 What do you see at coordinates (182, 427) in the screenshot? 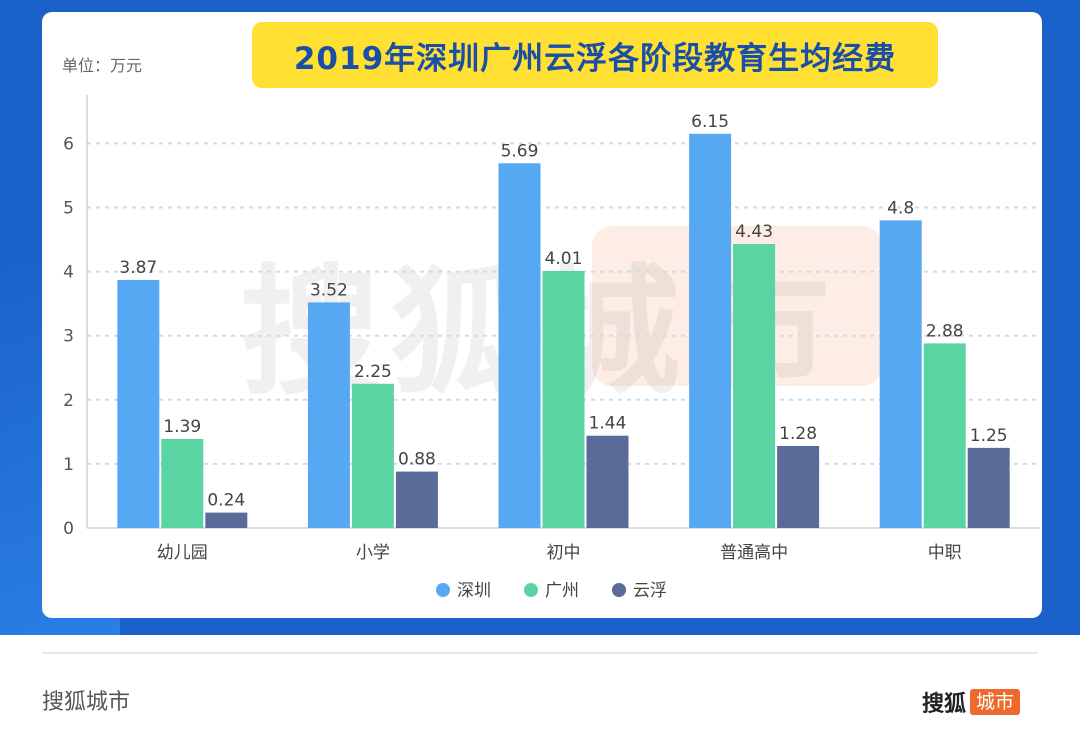
I see `data-label: 1.39` at bounding box center [182, 427].